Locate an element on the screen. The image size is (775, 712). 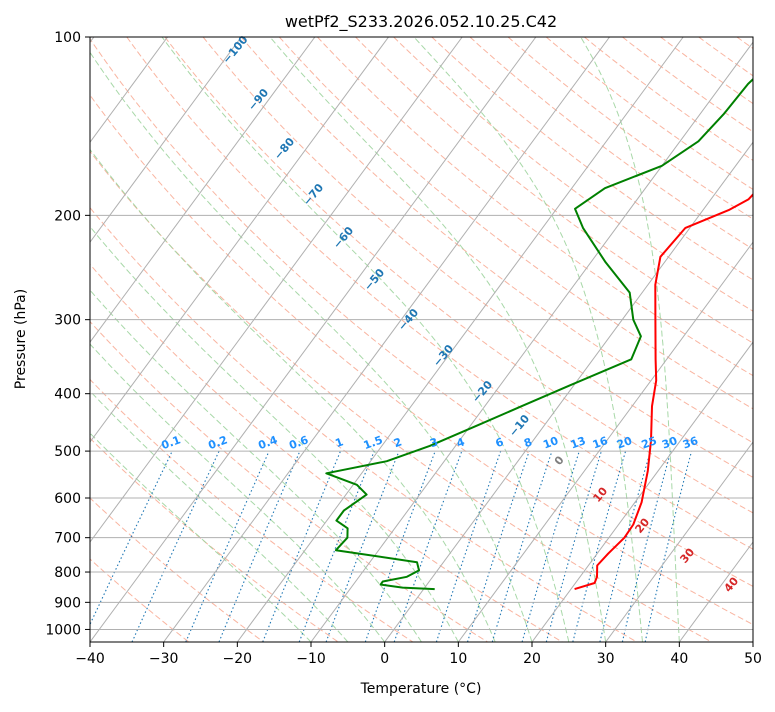
y-tick-label: 100 is located at coordinates (67, 38).